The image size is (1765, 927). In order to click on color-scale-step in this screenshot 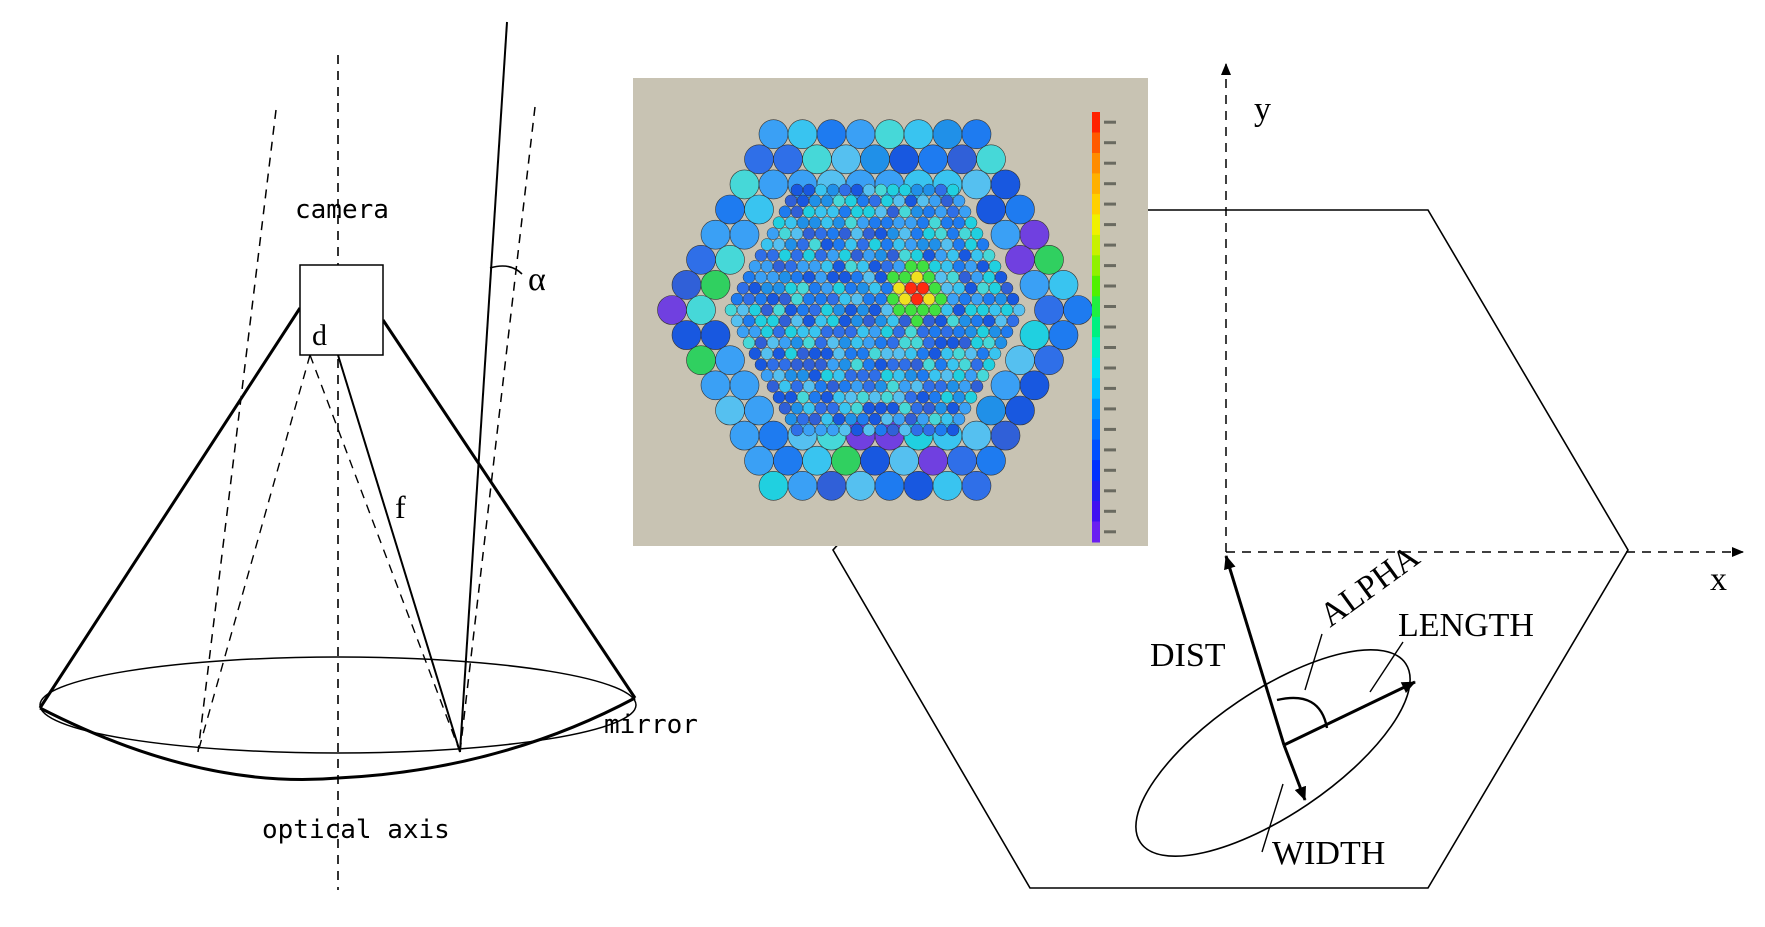, I will do `click(1096, 307)`.